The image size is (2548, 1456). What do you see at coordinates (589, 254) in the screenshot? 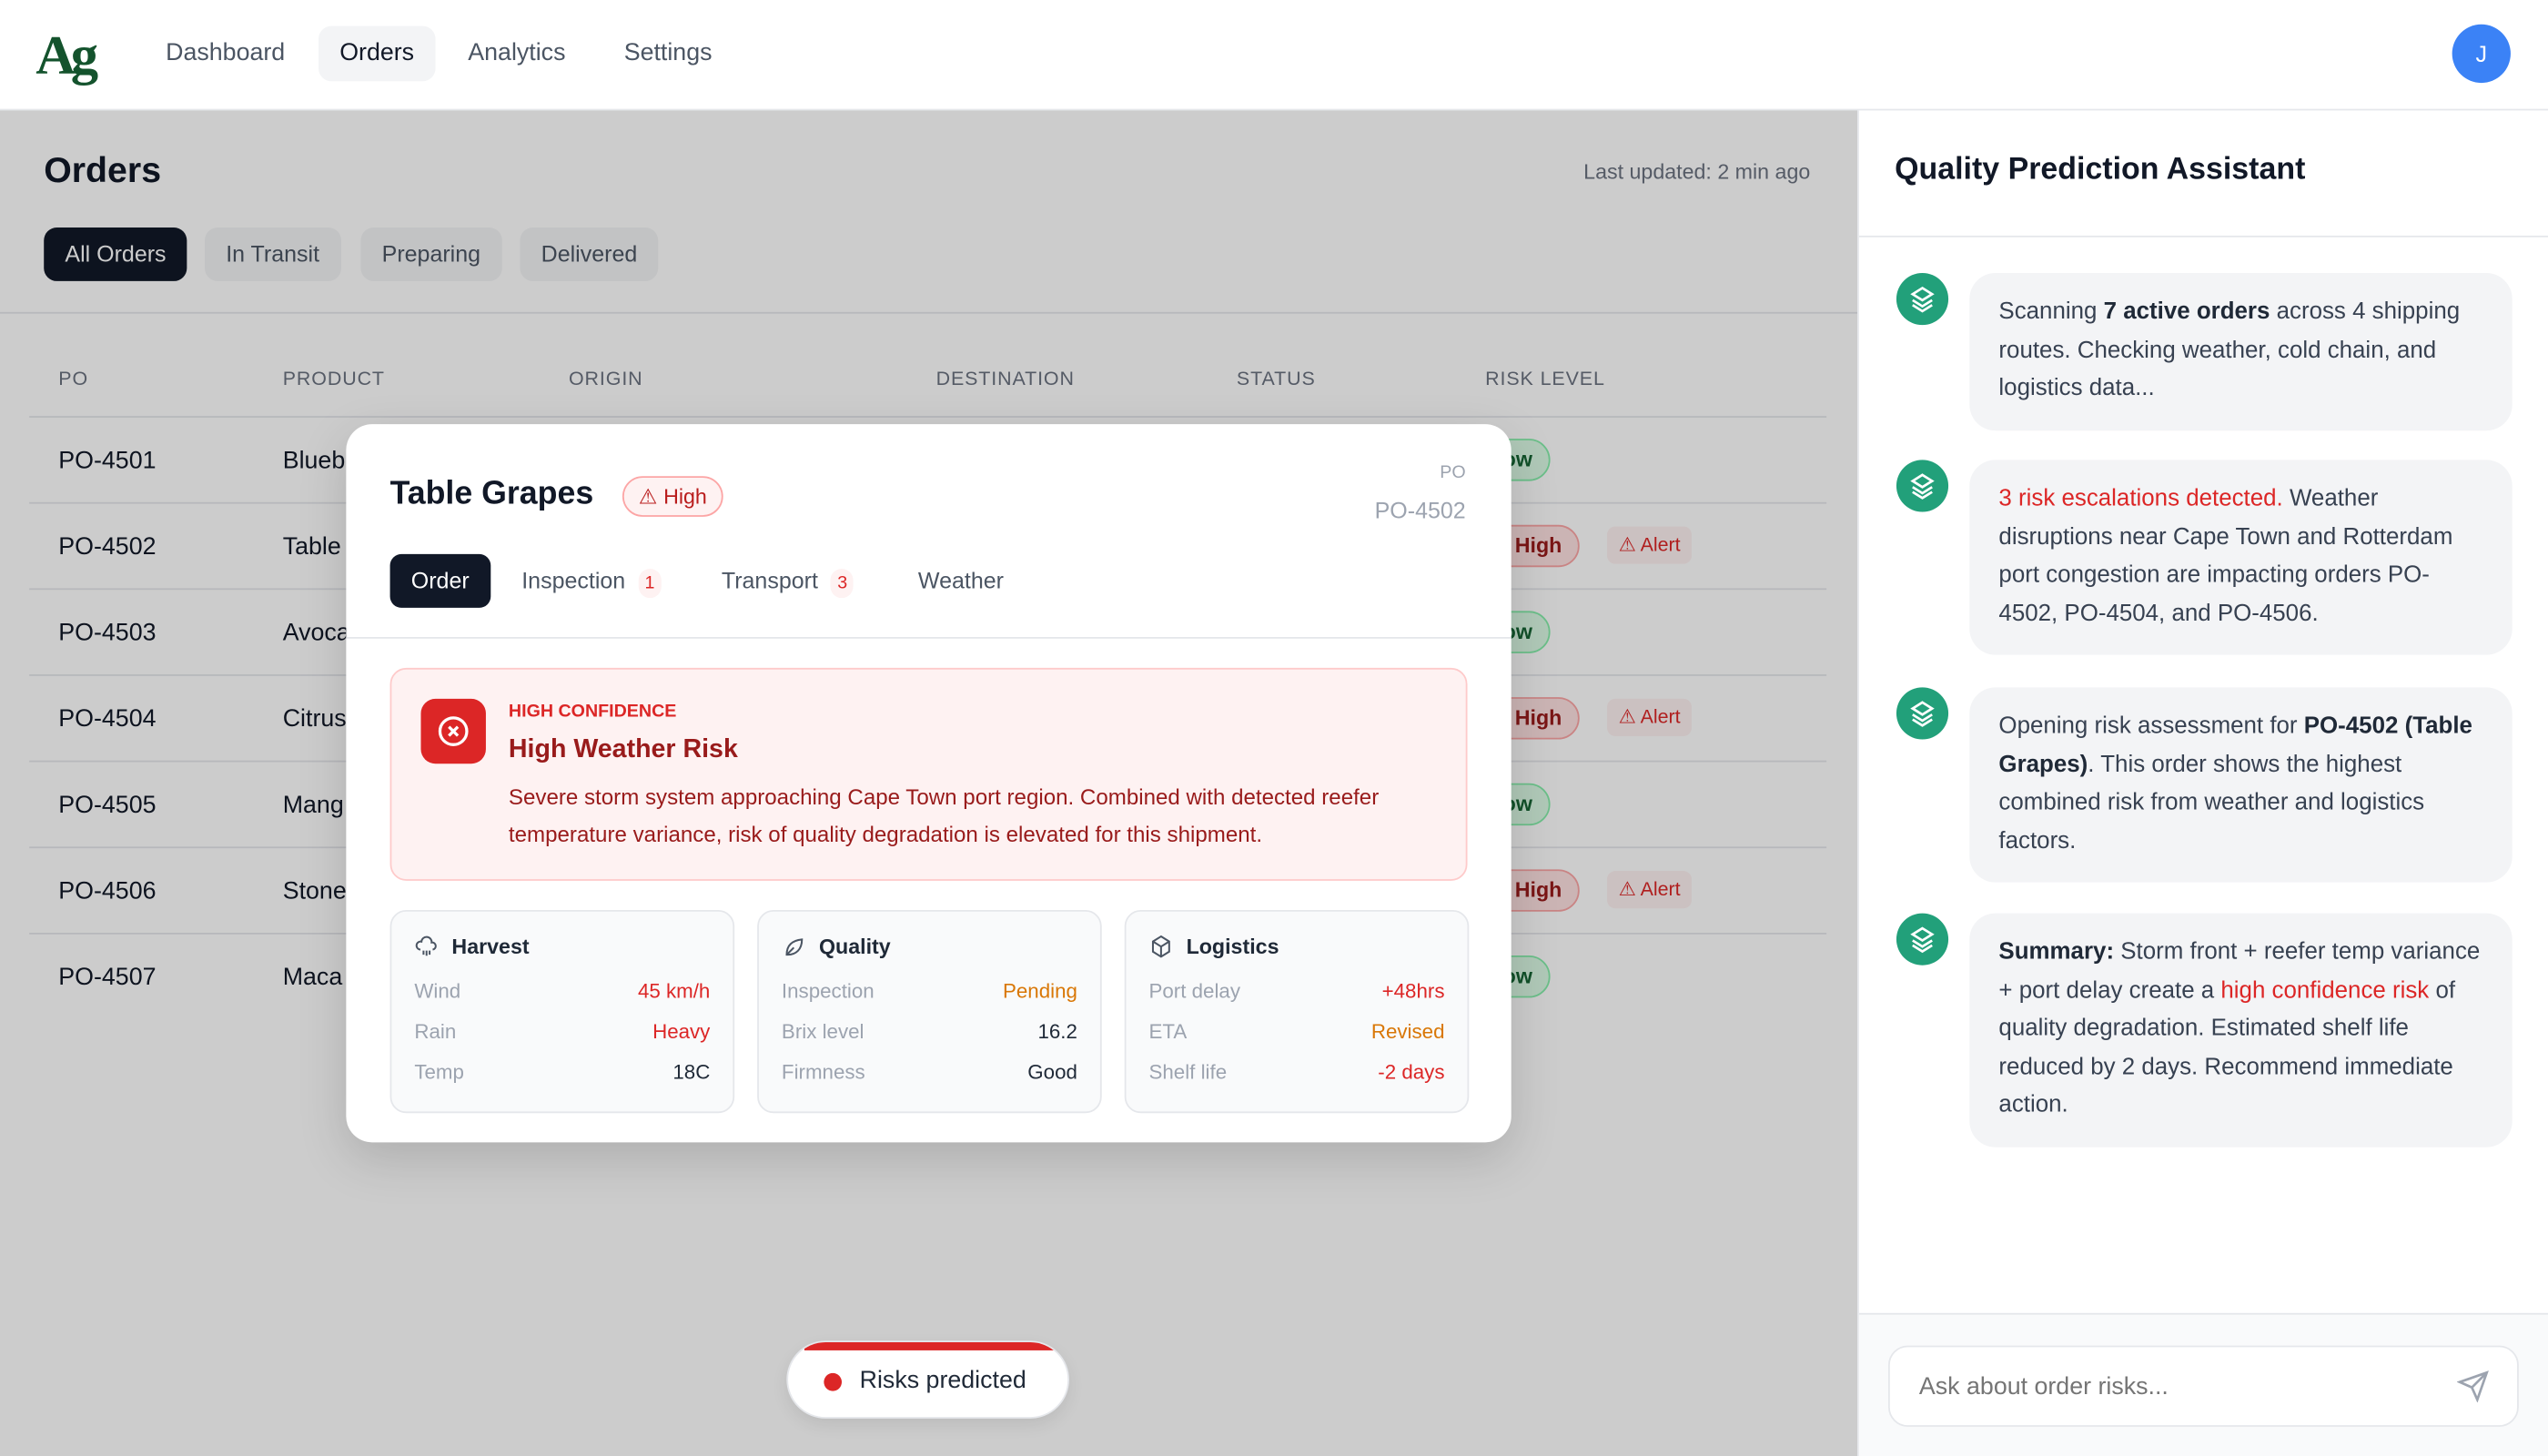
I see `filter-delivered: Delivered` at bounding box center [589, 254].